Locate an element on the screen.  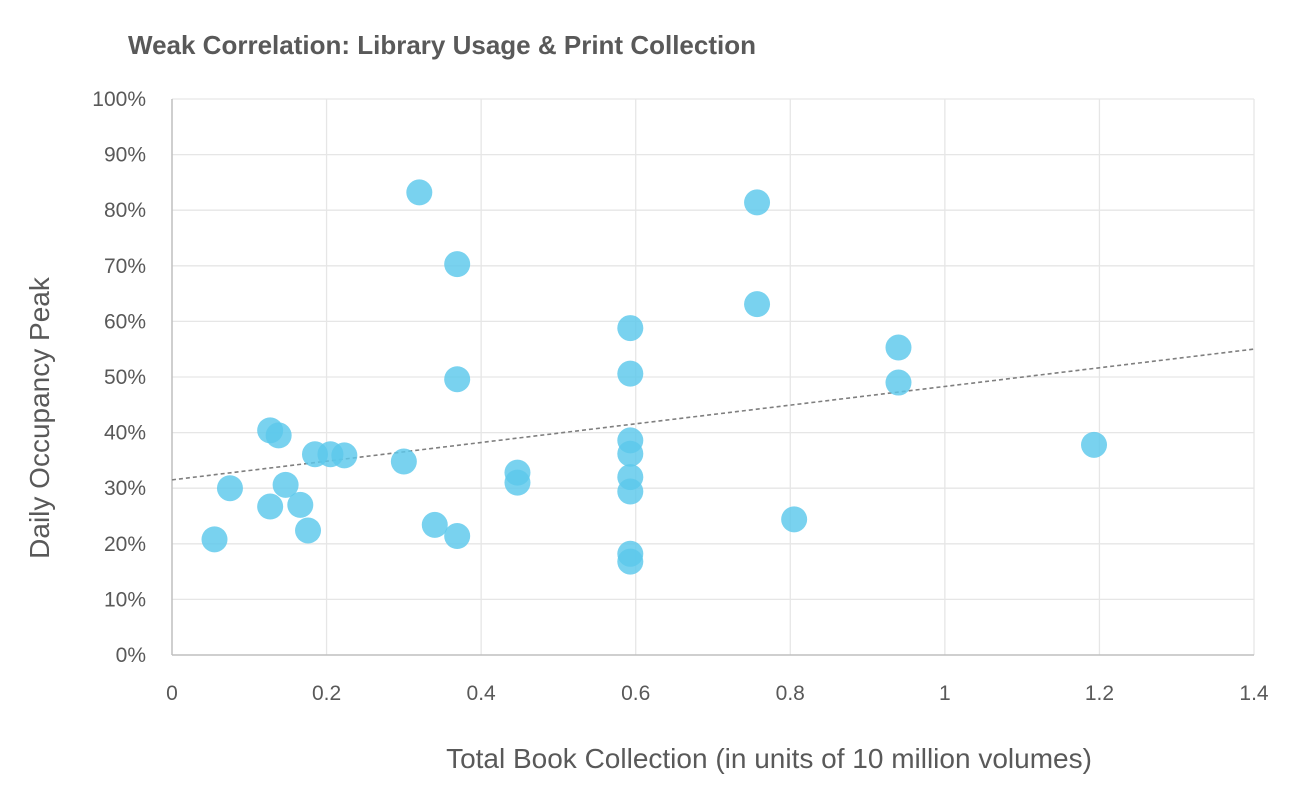
x-tick-label: 1.2 is located at coordinates (1099, 693).